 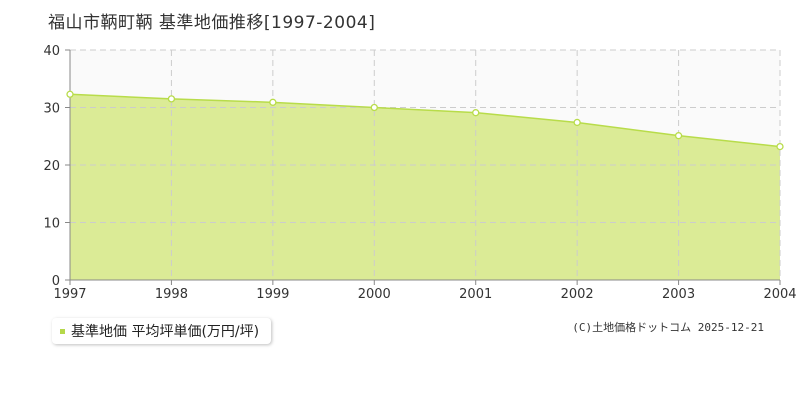 What do you see at coordinates (668, 327) in the screenshot?
I see `copyright-text: (C)土地価格ドットコム 2025-12-21` at bounding box center [668, 327].